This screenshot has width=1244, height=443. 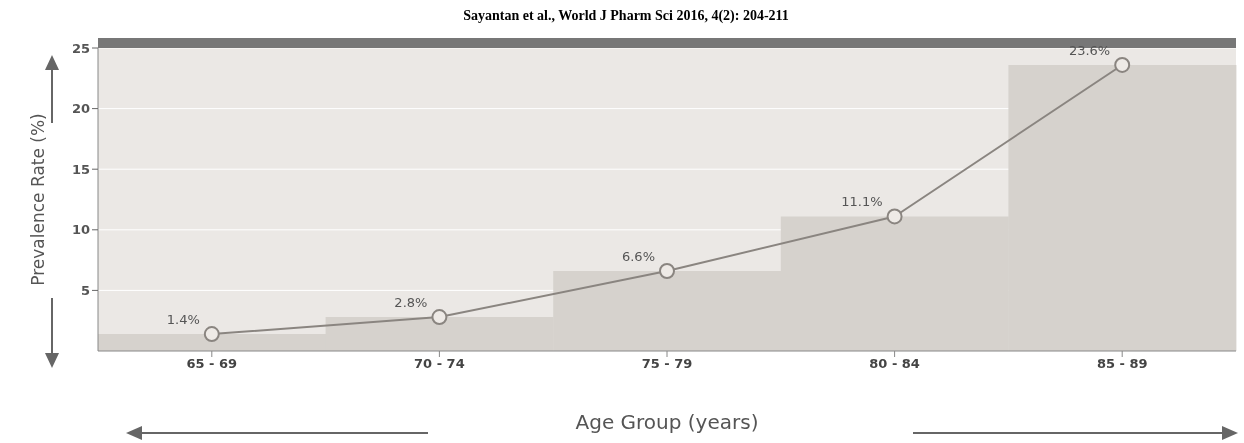 What do you see at coordinates (212, 364) in the screenshot?
I see `x-tick-label: 65 - 69` at bounding box center [212, 364].